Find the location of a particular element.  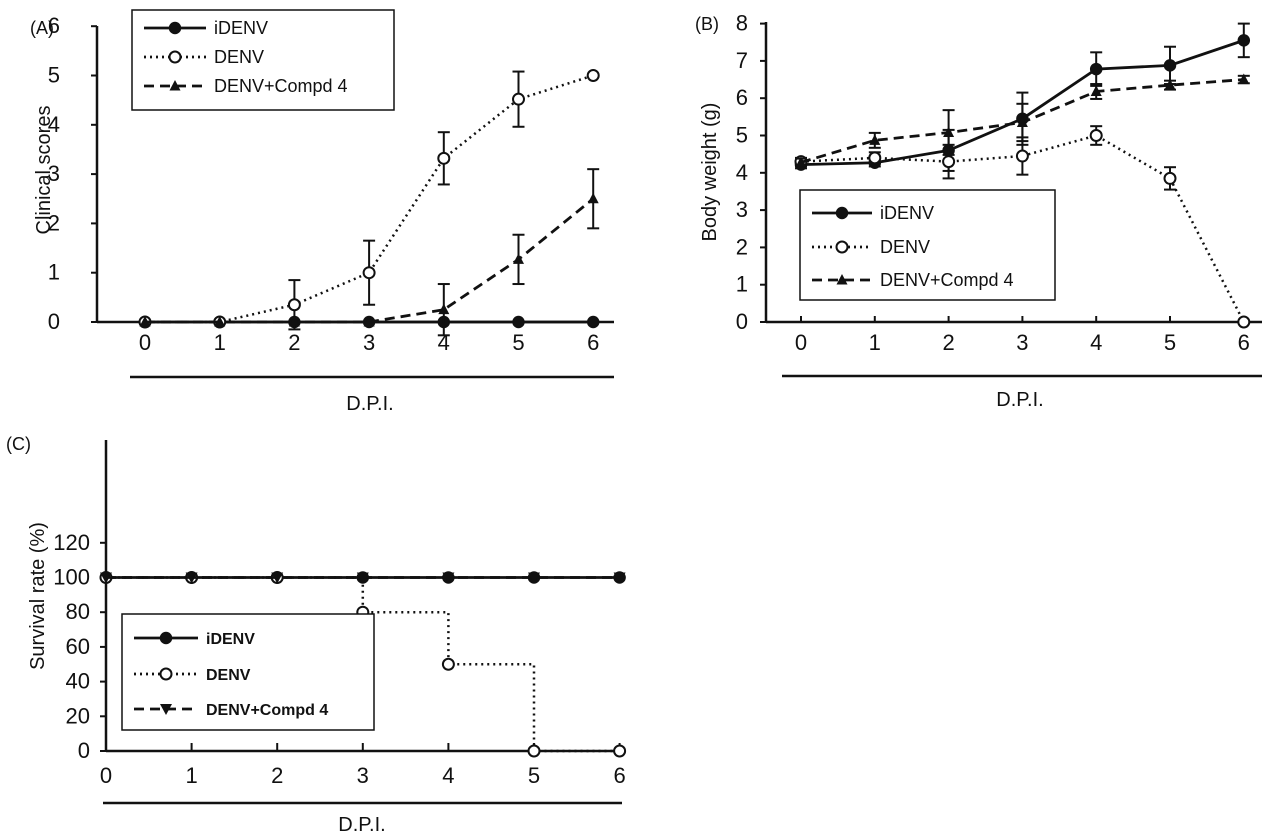

panel-c-legend: iDENV DENV DENV+Compd 4 is located at coordinates (248, 672).